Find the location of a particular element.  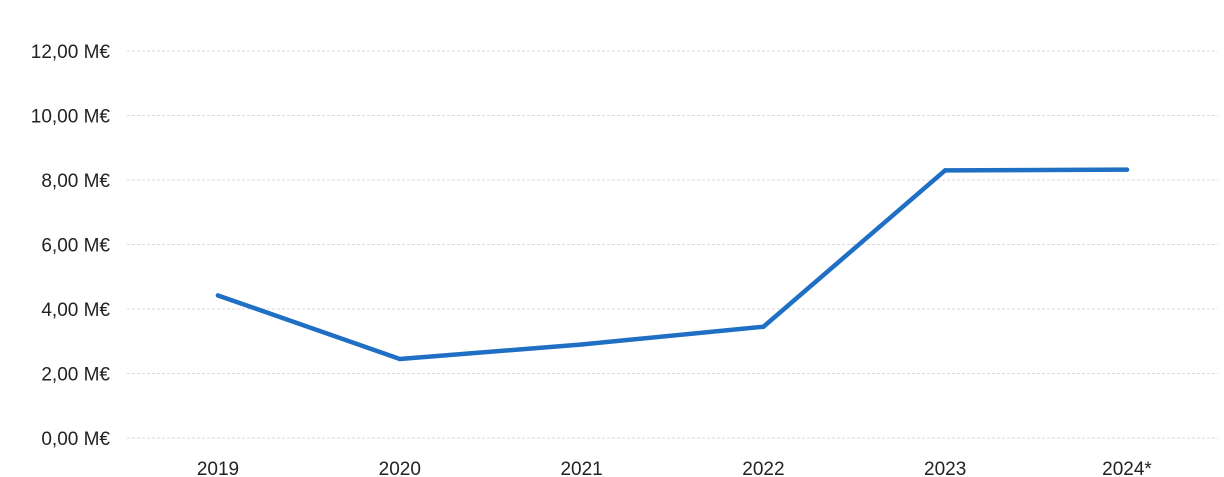

y-tick-label: 0,00 M€ is located at coordinates (75, 439).